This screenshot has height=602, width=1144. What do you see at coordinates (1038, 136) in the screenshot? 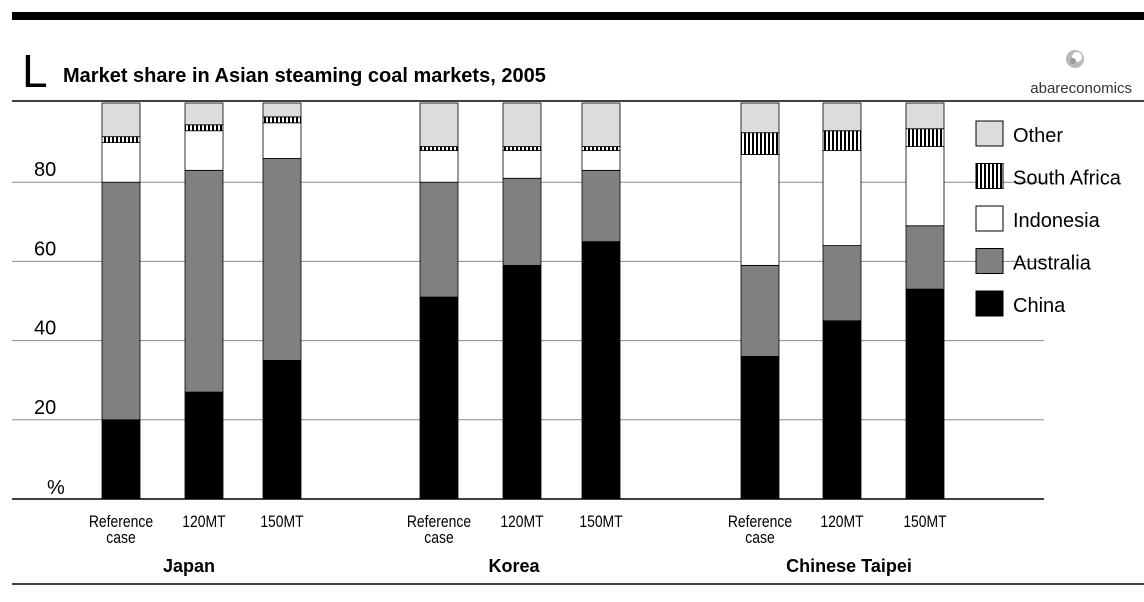
I see `legend-label: Other` at bounding box center [1038, 136].